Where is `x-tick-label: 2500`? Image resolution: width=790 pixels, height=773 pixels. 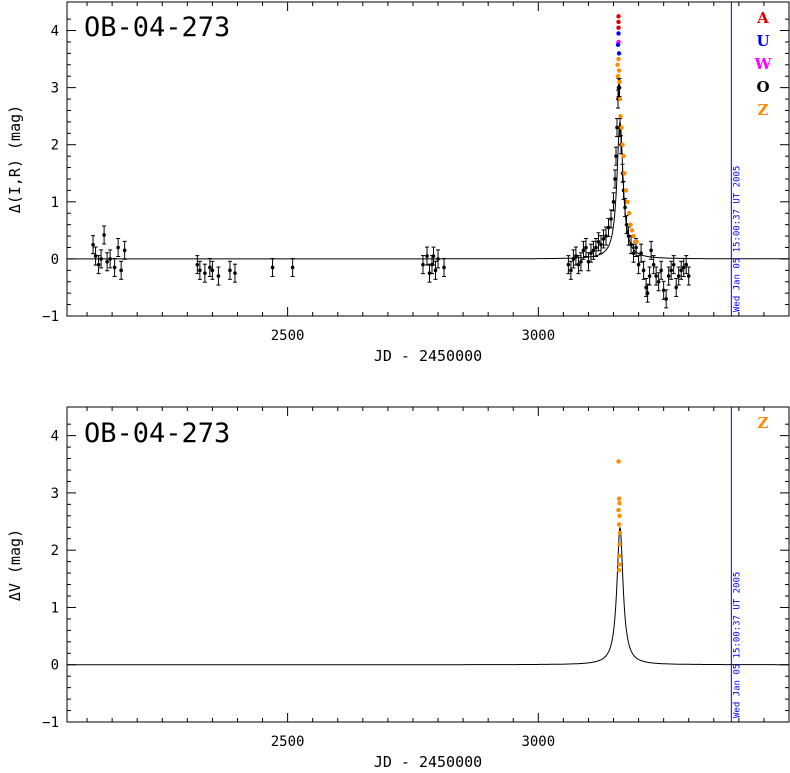
x-tick-label: 2500 is located at coordinates (288, 336).